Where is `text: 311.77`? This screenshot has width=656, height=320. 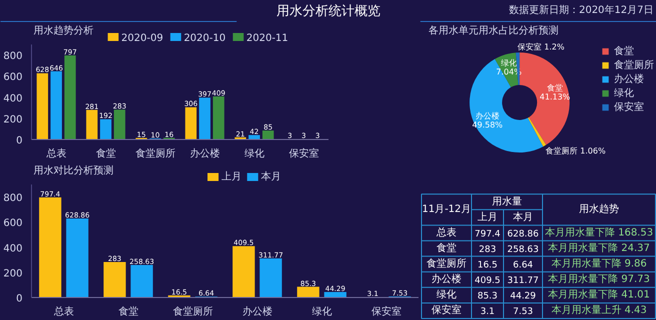 text: 311.77 is located at coordinates (523, 281).